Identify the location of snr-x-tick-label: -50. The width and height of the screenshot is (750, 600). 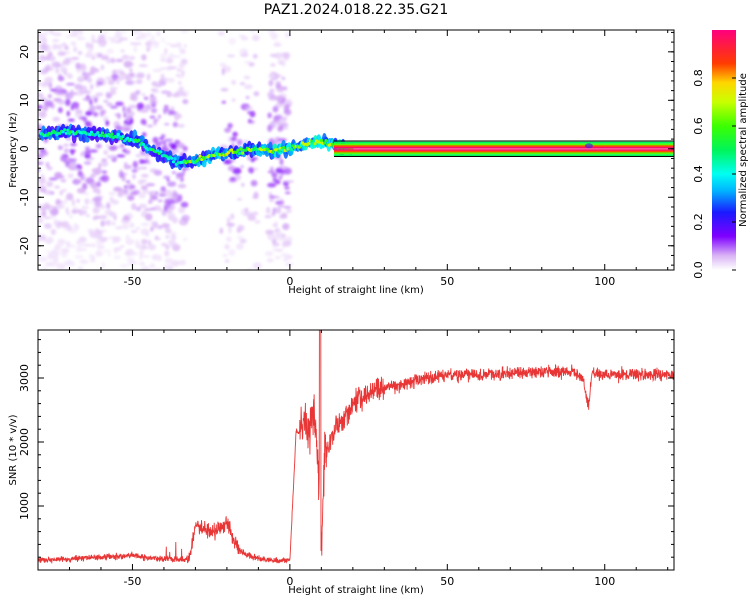
(132, 581).